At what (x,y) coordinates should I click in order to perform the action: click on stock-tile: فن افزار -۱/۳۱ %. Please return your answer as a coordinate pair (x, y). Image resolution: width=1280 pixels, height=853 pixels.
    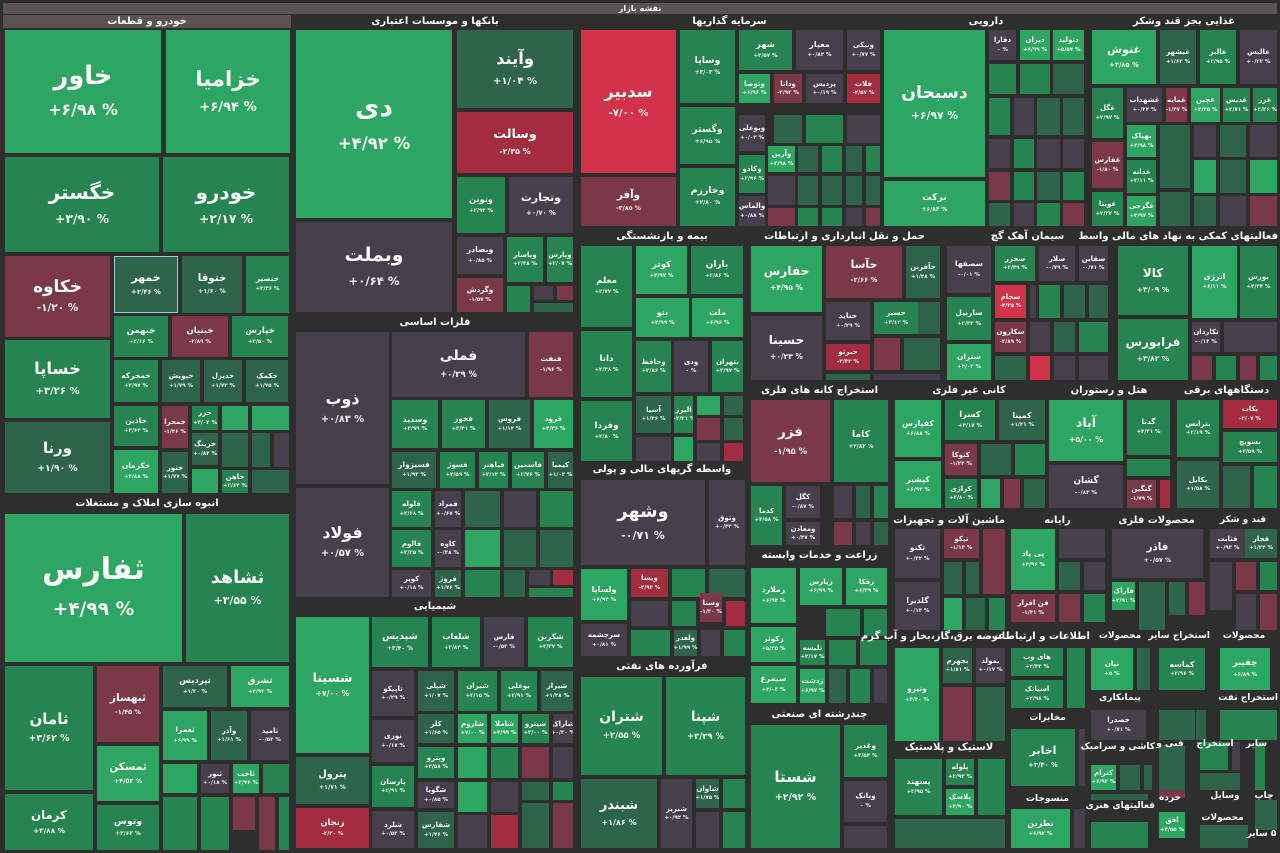
    Looking at the image, I should click on (1033, 608).